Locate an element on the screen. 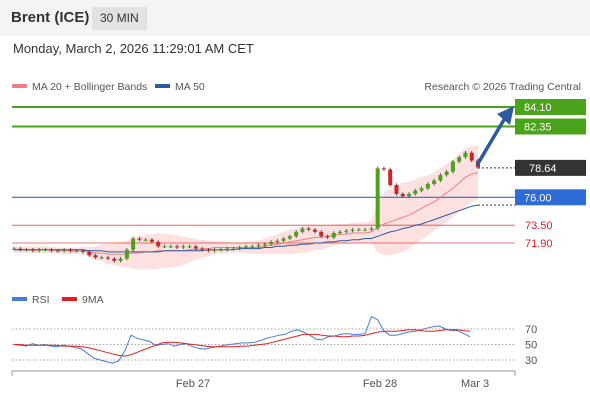 The height and width of the screenshot is (400, 590). rsi-tick-label: 70 is located at coordinates (531, 330).